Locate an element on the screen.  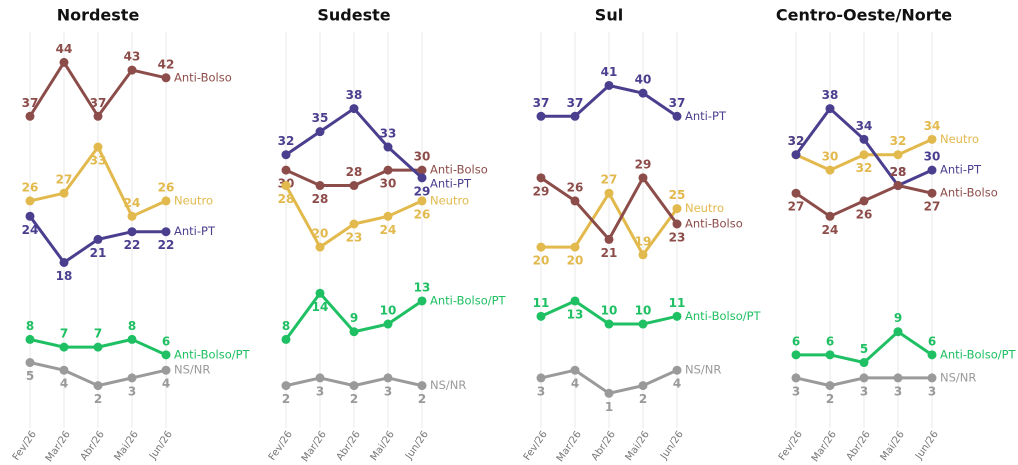
value-label: 21 is located at coordinates (609, 253).